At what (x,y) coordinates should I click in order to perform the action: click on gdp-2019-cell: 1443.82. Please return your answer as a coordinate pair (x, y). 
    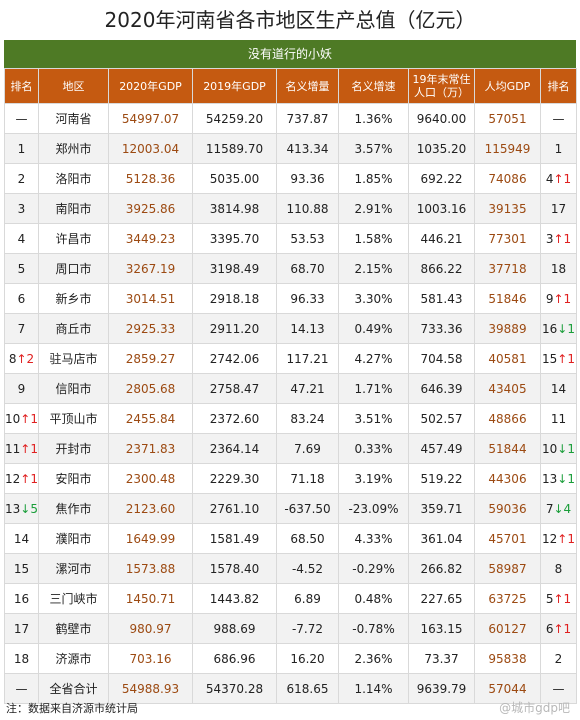
    Looking at the image, I should click on (234, 598).